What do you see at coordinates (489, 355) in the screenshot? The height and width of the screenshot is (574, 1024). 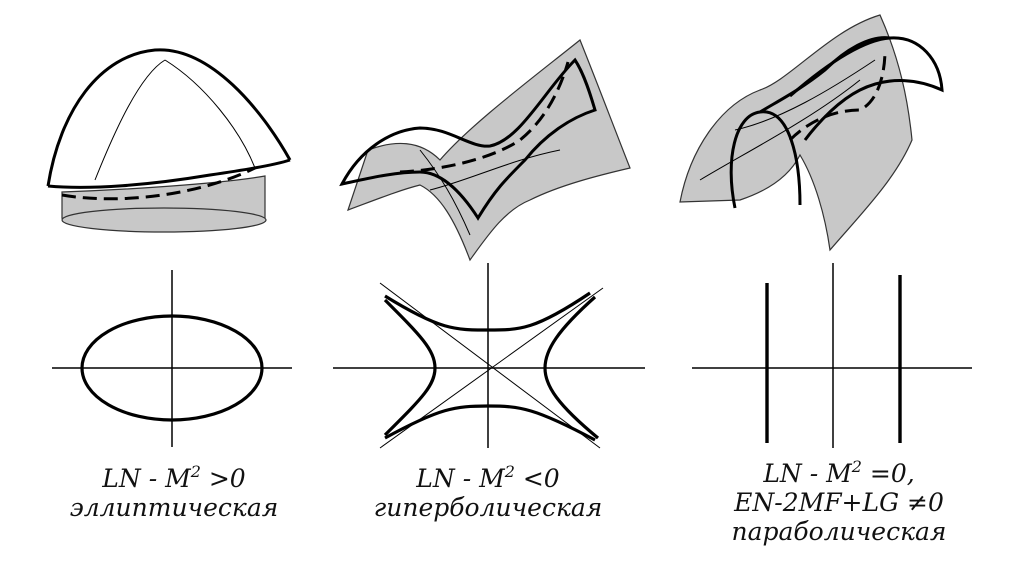 I see `hyperbolic-indicatrix` at bounding box center [489, 355].